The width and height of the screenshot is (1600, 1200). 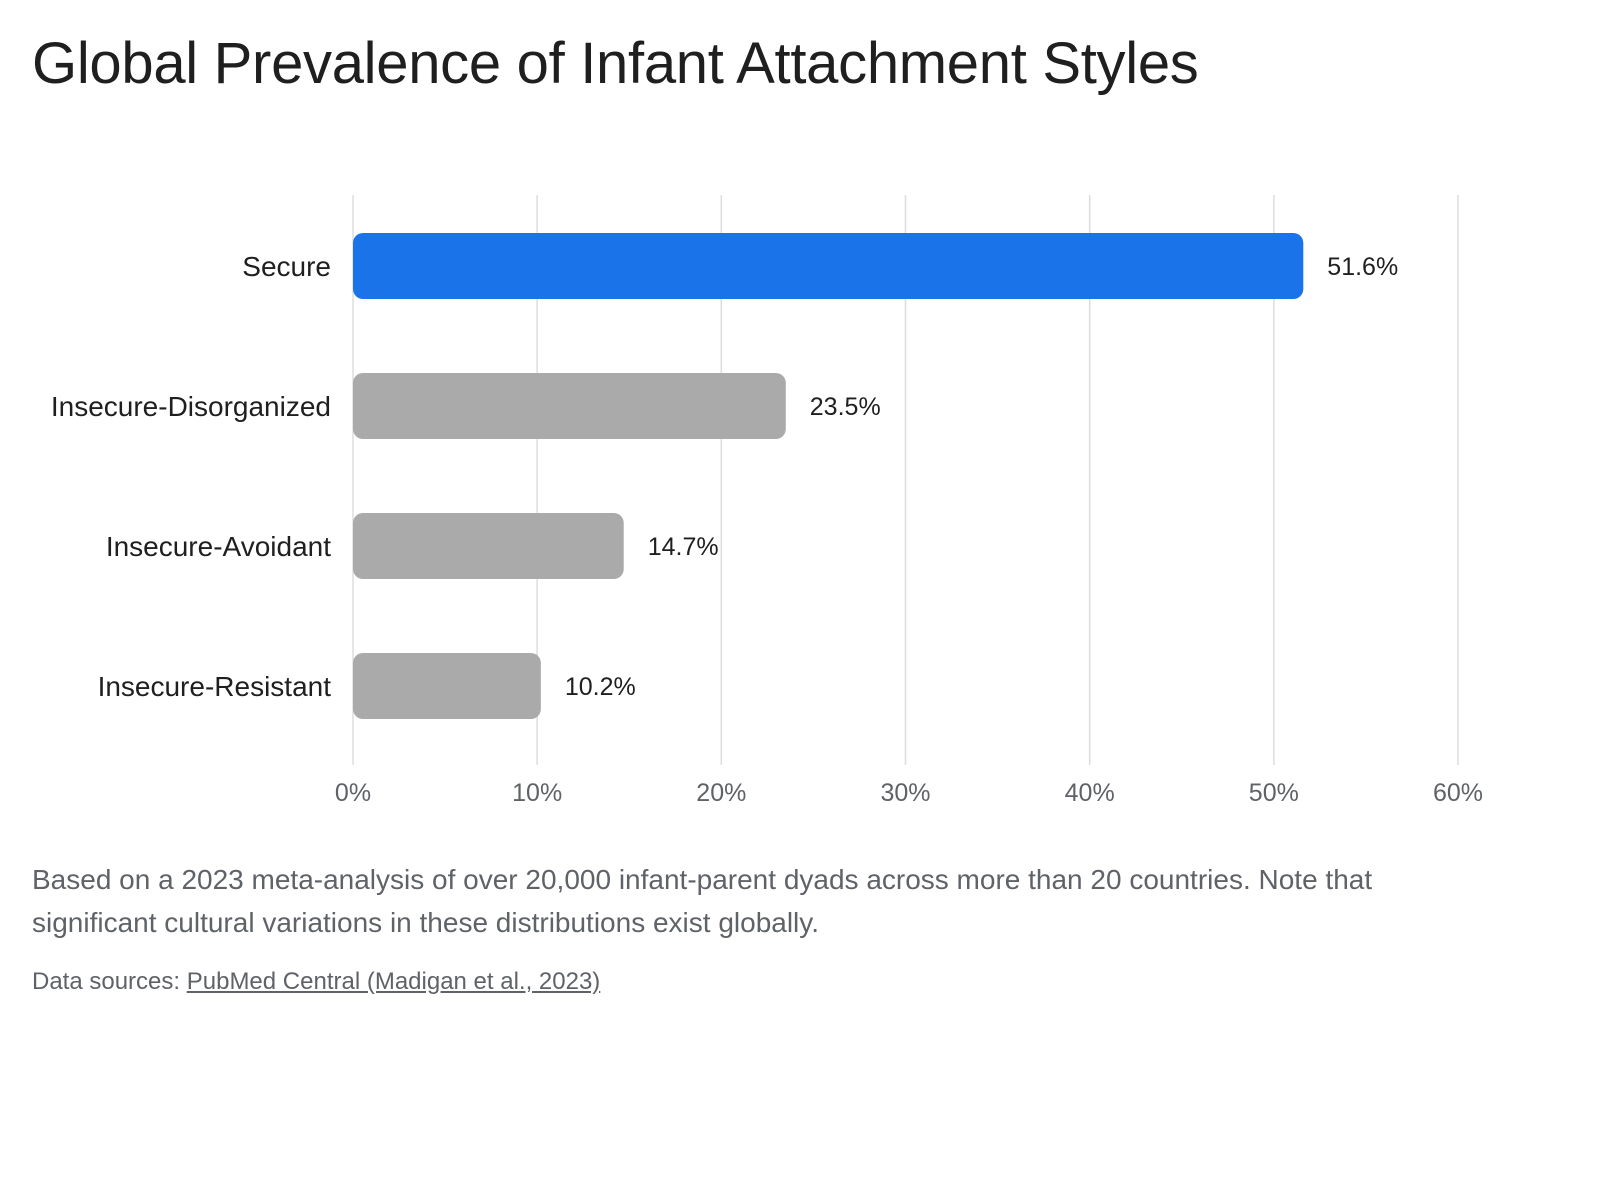 I want to click on x-tick-label: 50%, so click(x=1274, y=793).